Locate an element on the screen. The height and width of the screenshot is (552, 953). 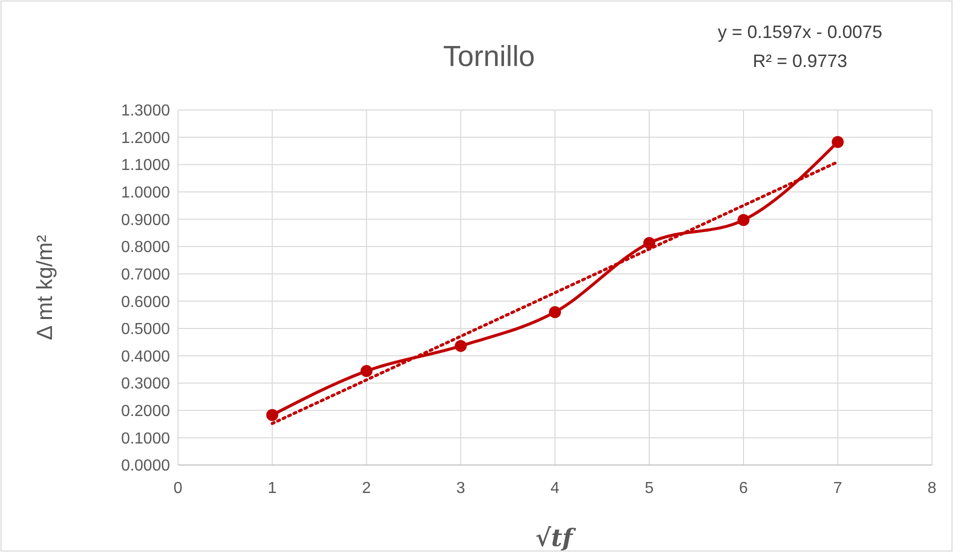
y-tick-label: 0.7000 is located at coordinates (145, 275).